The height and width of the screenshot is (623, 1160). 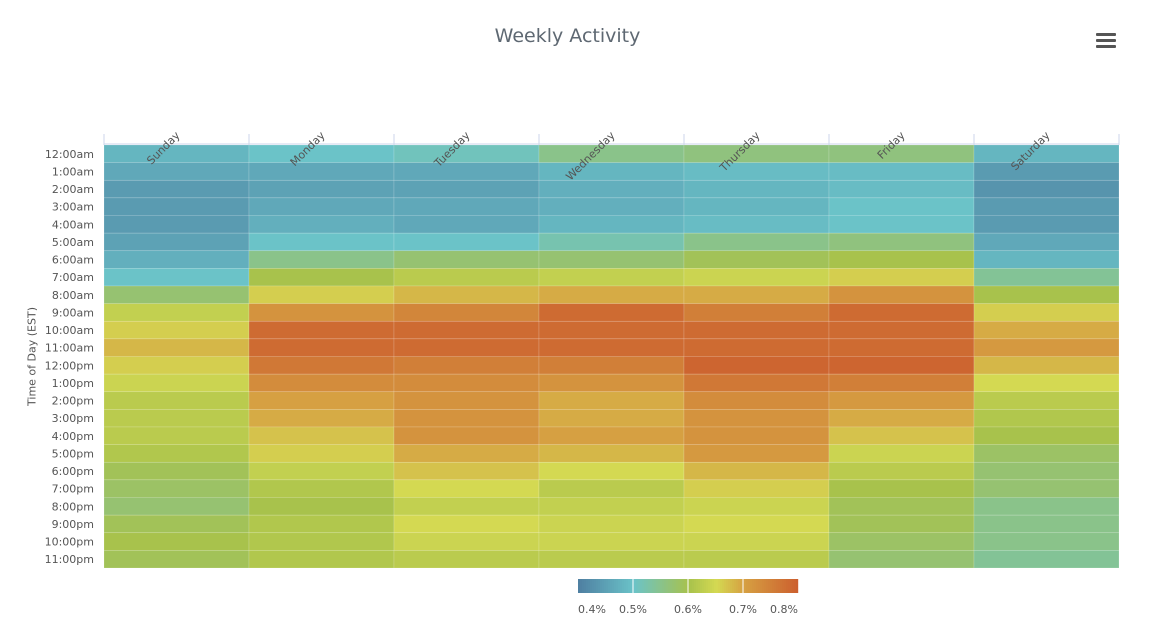 What do you see at coordinates (69, 348) in the screenshot?
I see `y-axis-label: 11:00am` at bounding box center [69, 348].